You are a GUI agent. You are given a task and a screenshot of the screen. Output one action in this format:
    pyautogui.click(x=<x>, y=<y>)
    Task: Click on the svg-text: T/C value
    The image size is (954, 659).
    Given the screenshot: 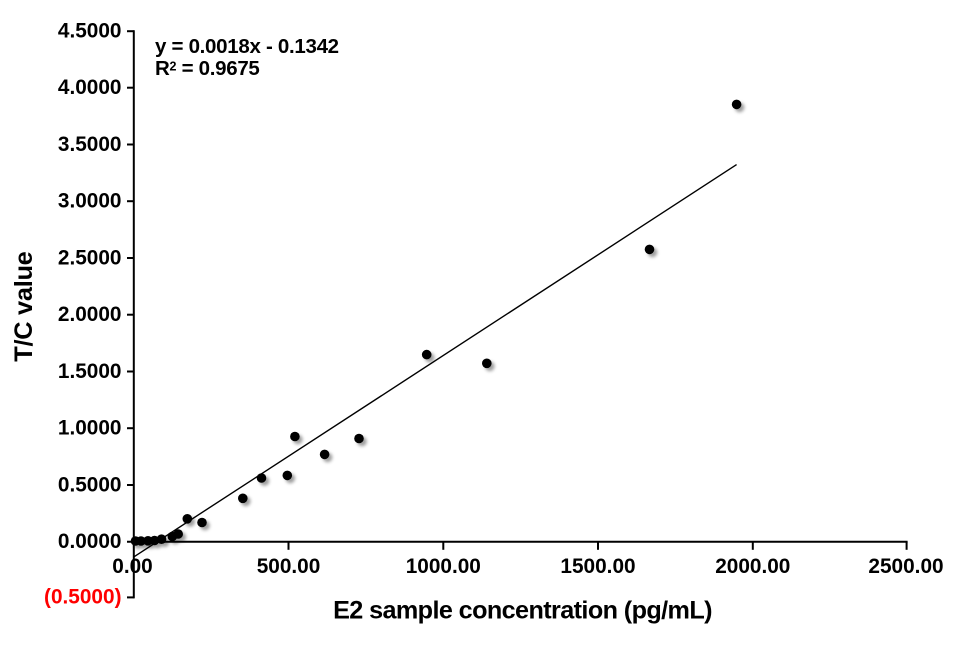 What is the action you would take?
    pyautogui.click(x=24, y=306)
    